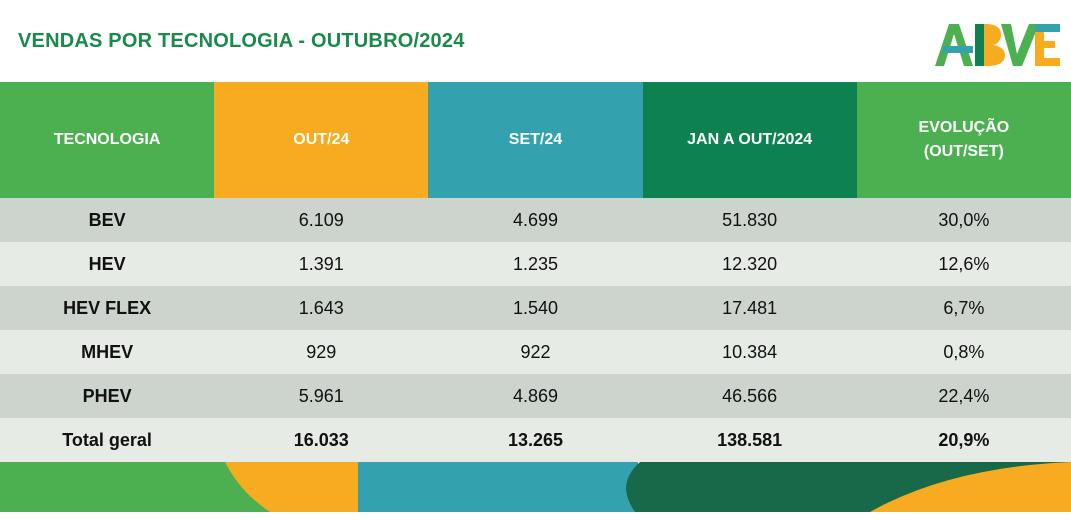 This screenshot has height=521, width=1071. What do you see at coordinates (241, 41) in the screenshot?
I see `page-title: VENDAS POR TECNOLOGIA - OUTUBRO/2024` at bounding box center [241, 41].